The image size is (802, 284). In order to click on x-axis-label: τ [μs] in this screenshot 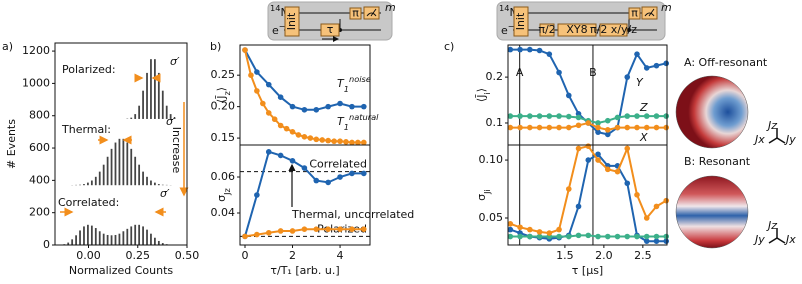, I will do `click(587, 270)`.